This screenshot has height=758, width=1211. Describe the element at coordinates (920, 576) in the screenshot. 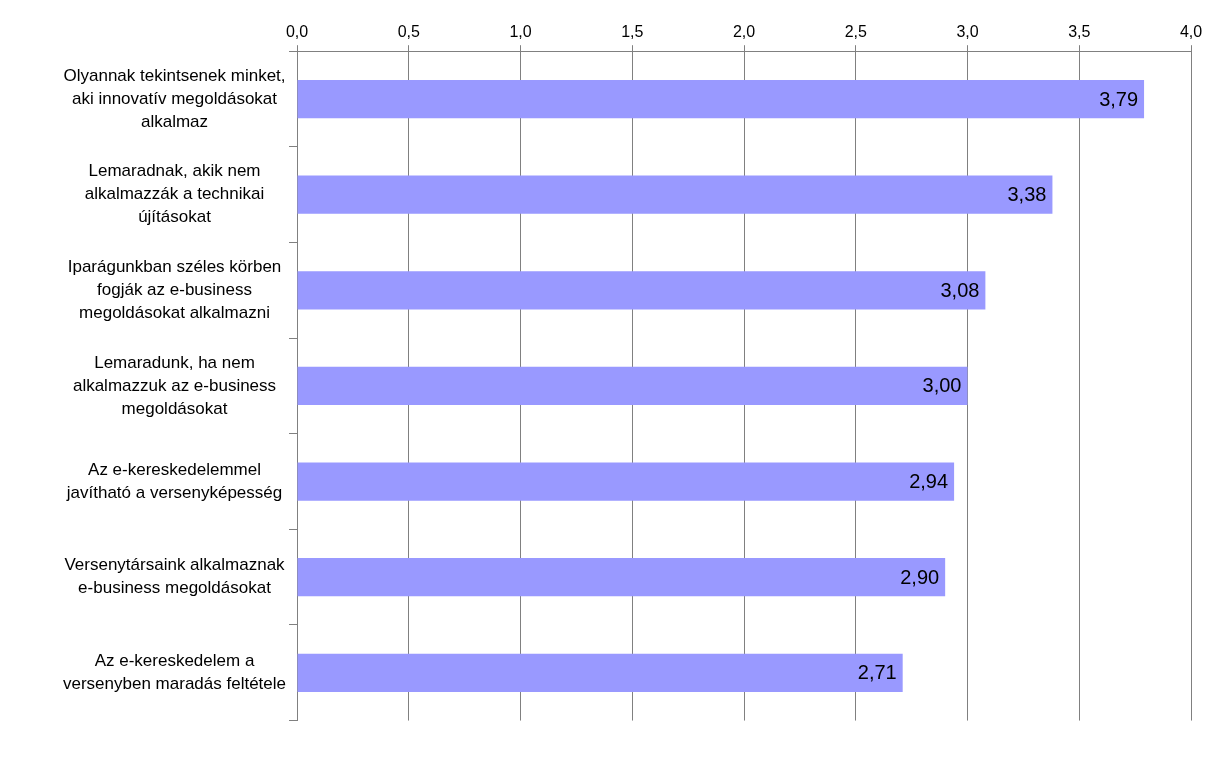

I see `data-label: 2,90` at that location.